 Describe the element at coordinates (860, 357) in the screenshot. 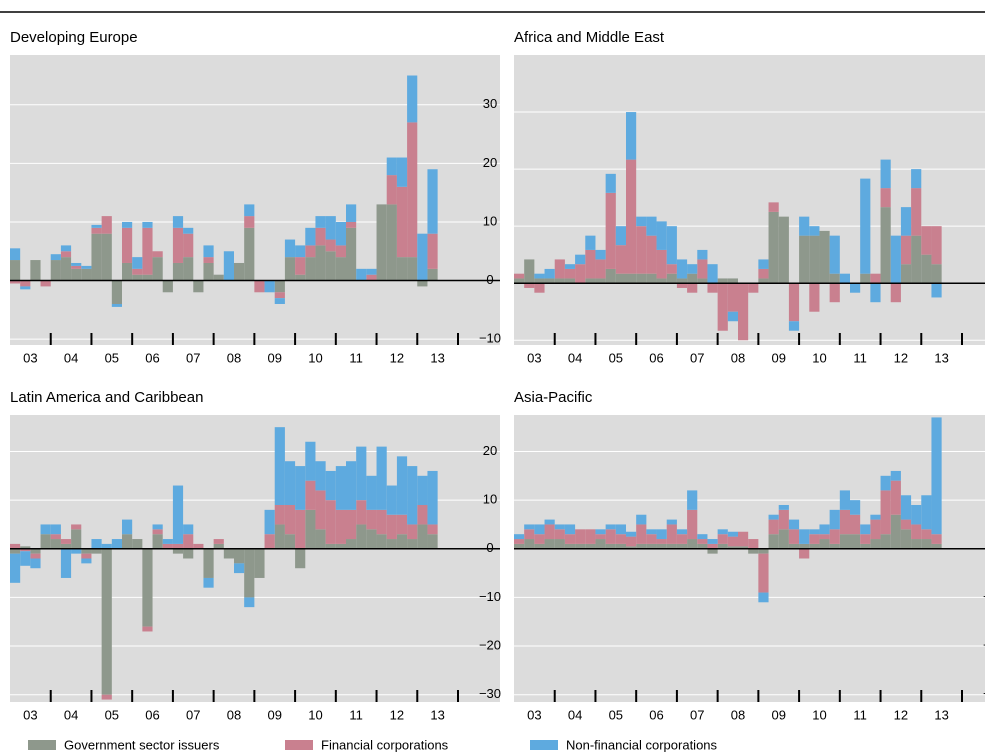

I see `x-tick-label: 11` at that location.